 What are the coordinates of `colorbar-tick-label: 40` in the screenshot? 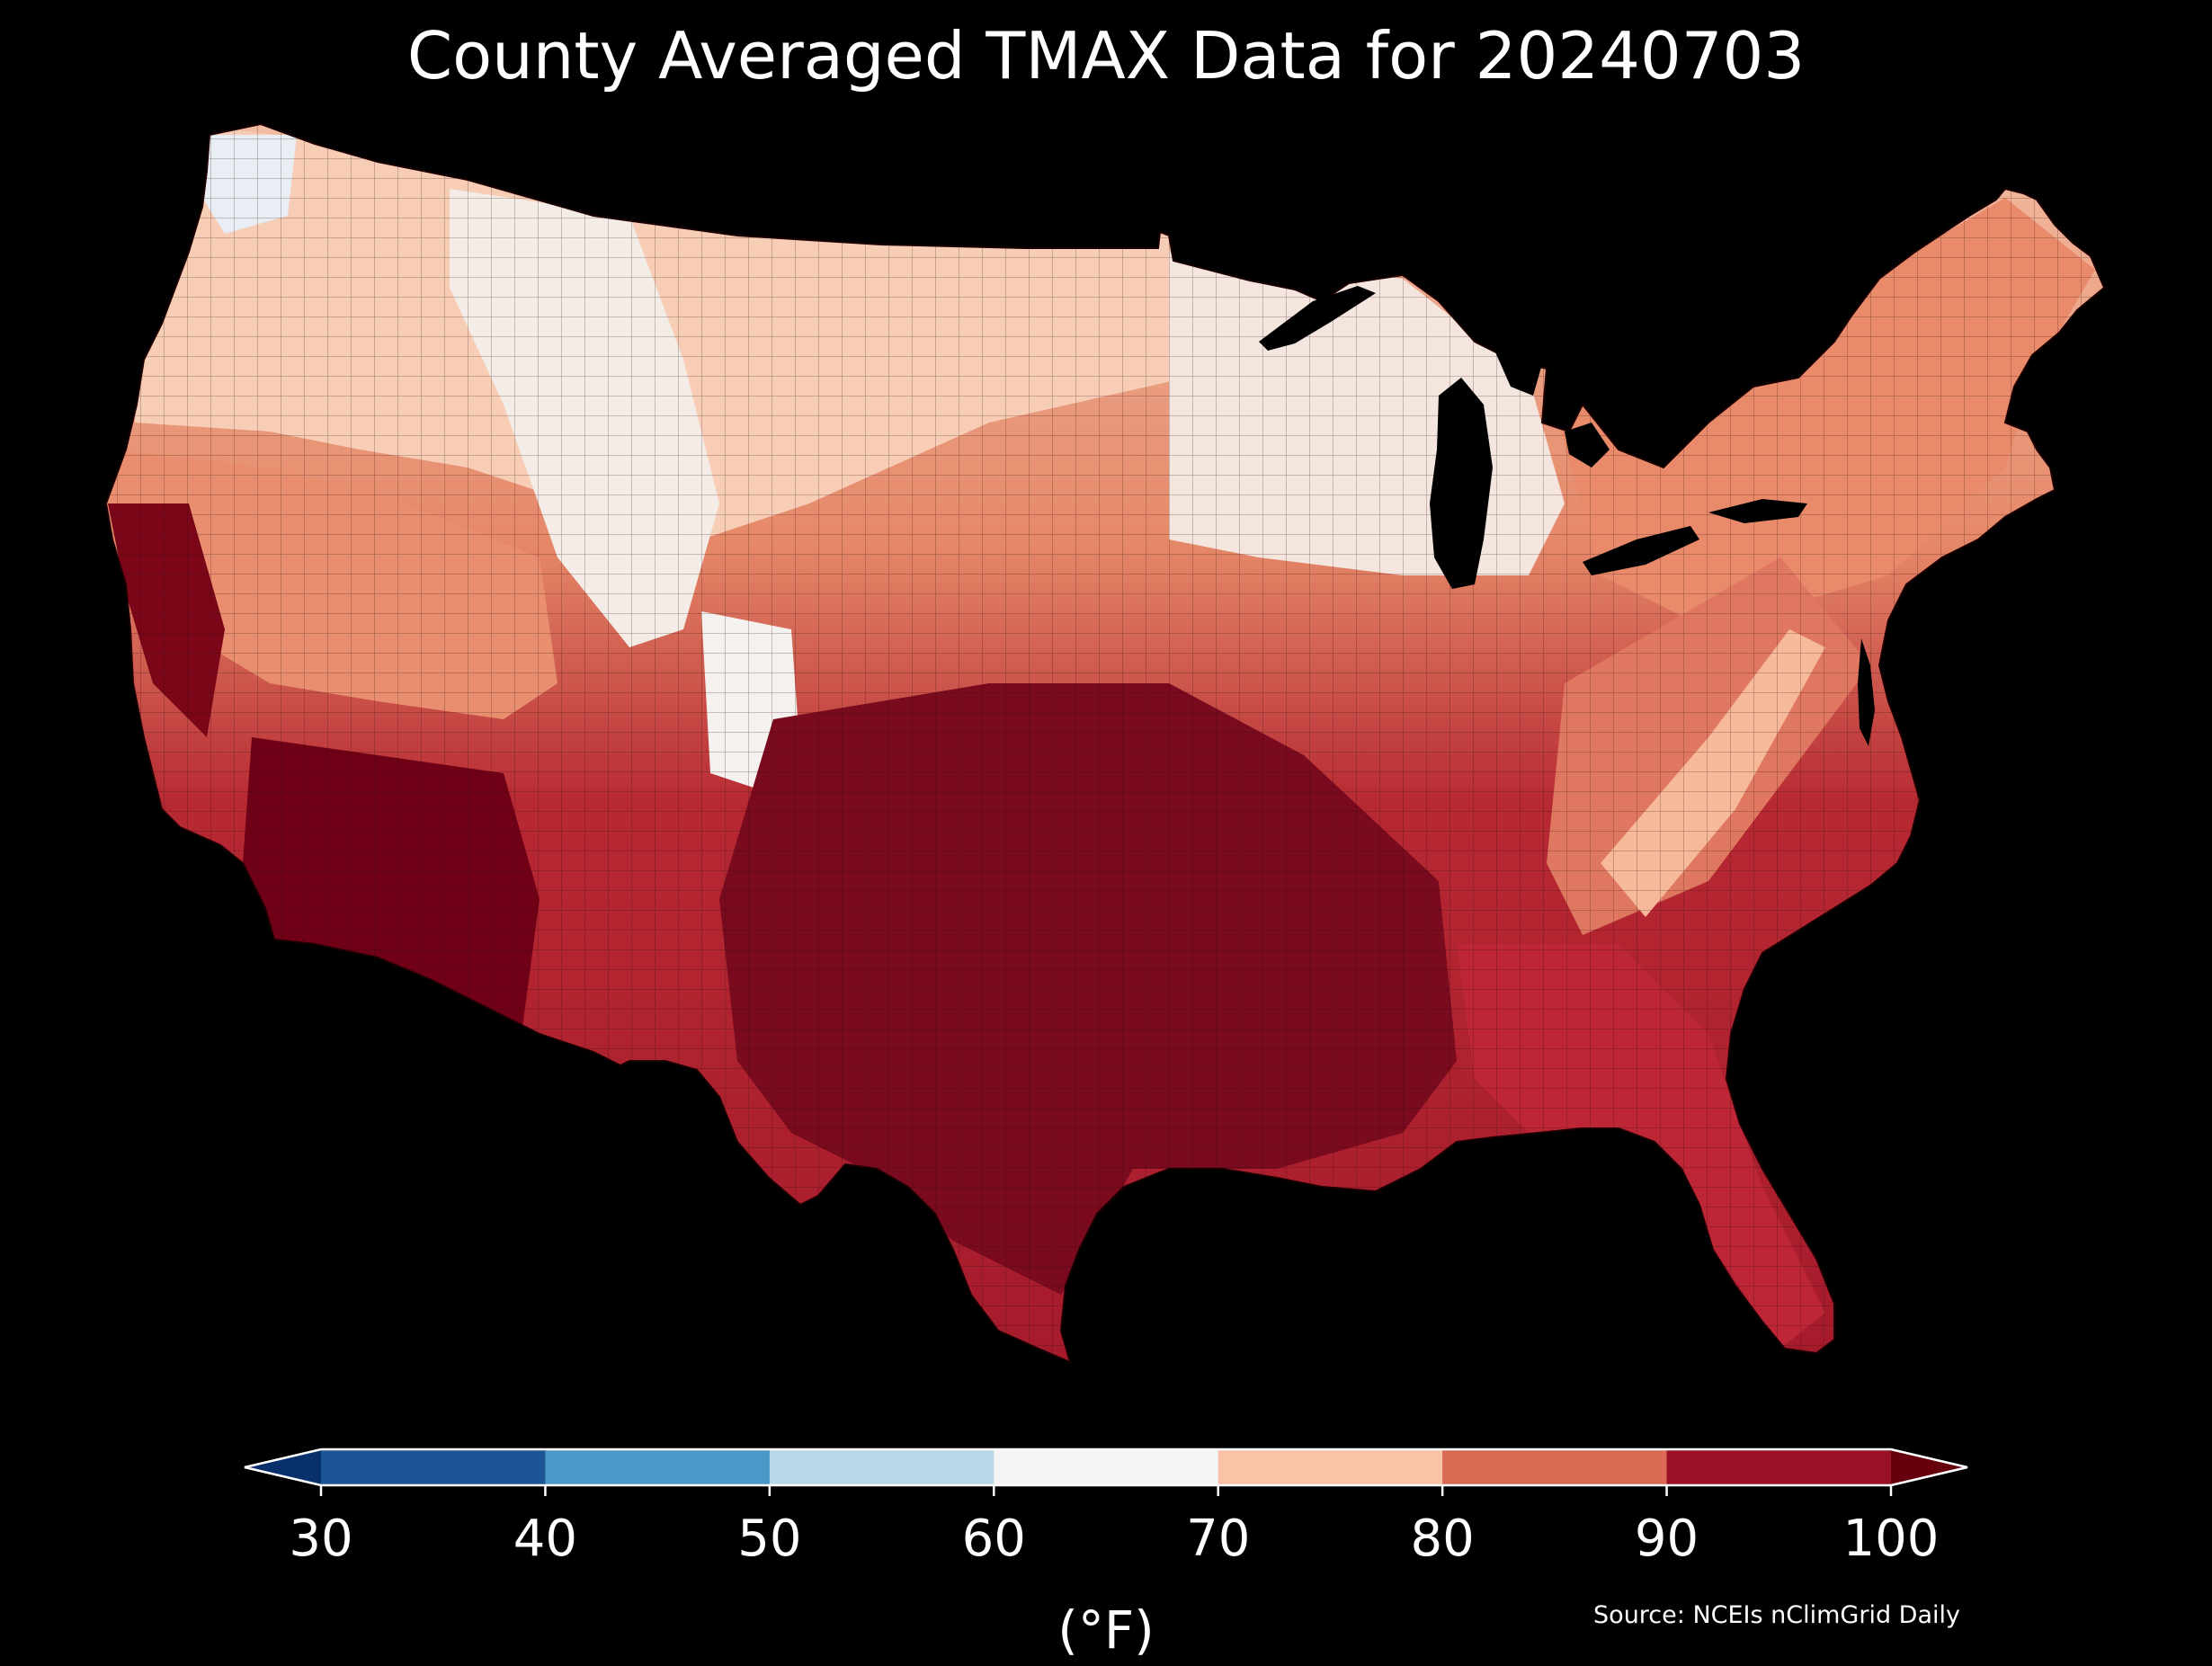 It's located at (545, 1539).